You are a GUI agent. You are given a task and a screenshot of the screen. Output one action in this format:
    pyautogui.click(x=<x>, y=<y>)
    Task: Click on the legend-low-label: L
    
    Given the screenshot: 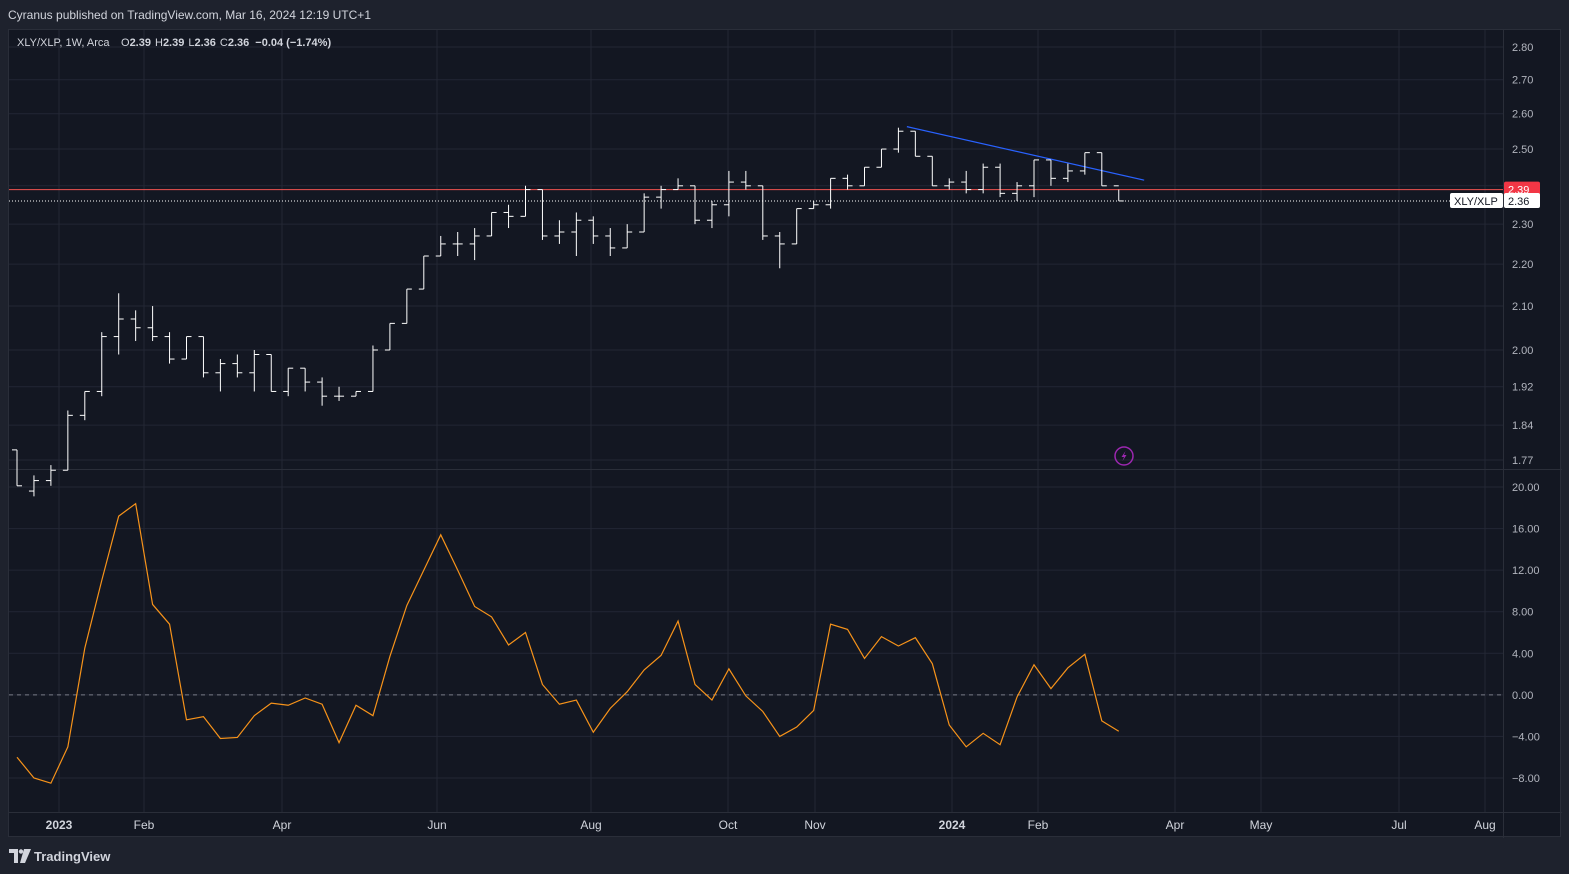 What is the action you would take?
    pyautogui.click(x=191, y=43)
    